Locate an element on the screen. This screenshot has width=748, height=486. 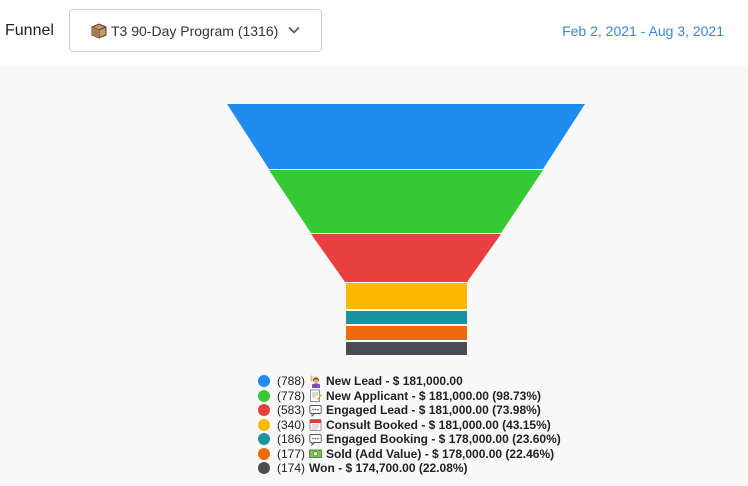
legend-count: (583) is located at coordinates (291, 410).